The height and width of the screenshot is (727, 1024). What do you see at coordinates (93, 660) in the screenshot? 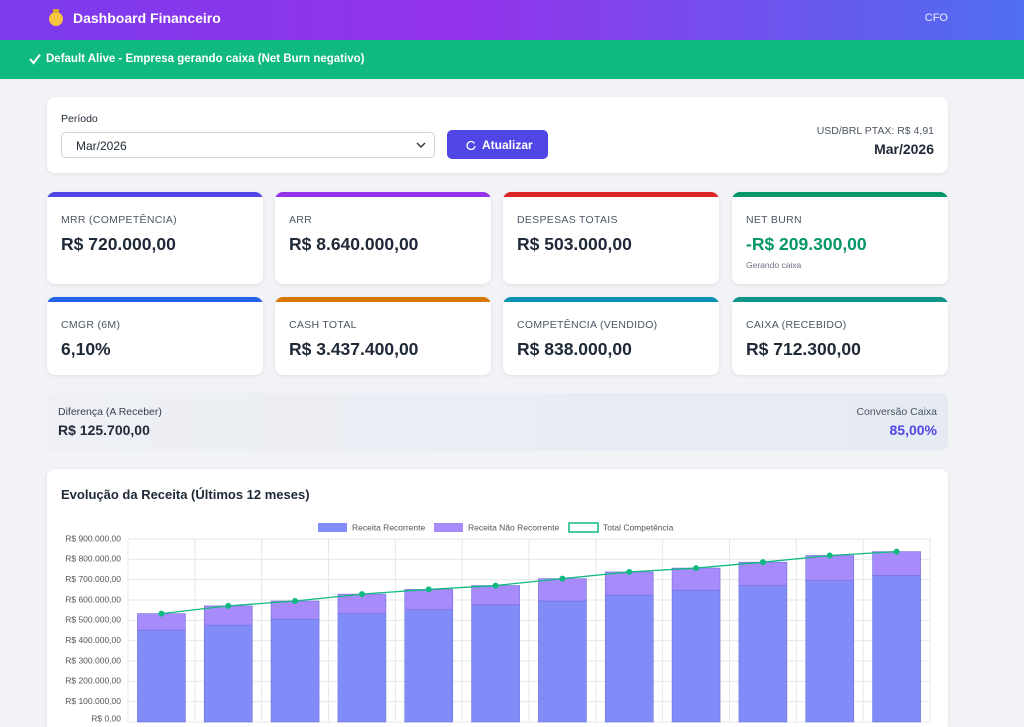
I see `y-tick-label: R$ 300.000,00` at bounding box center [93, 660].